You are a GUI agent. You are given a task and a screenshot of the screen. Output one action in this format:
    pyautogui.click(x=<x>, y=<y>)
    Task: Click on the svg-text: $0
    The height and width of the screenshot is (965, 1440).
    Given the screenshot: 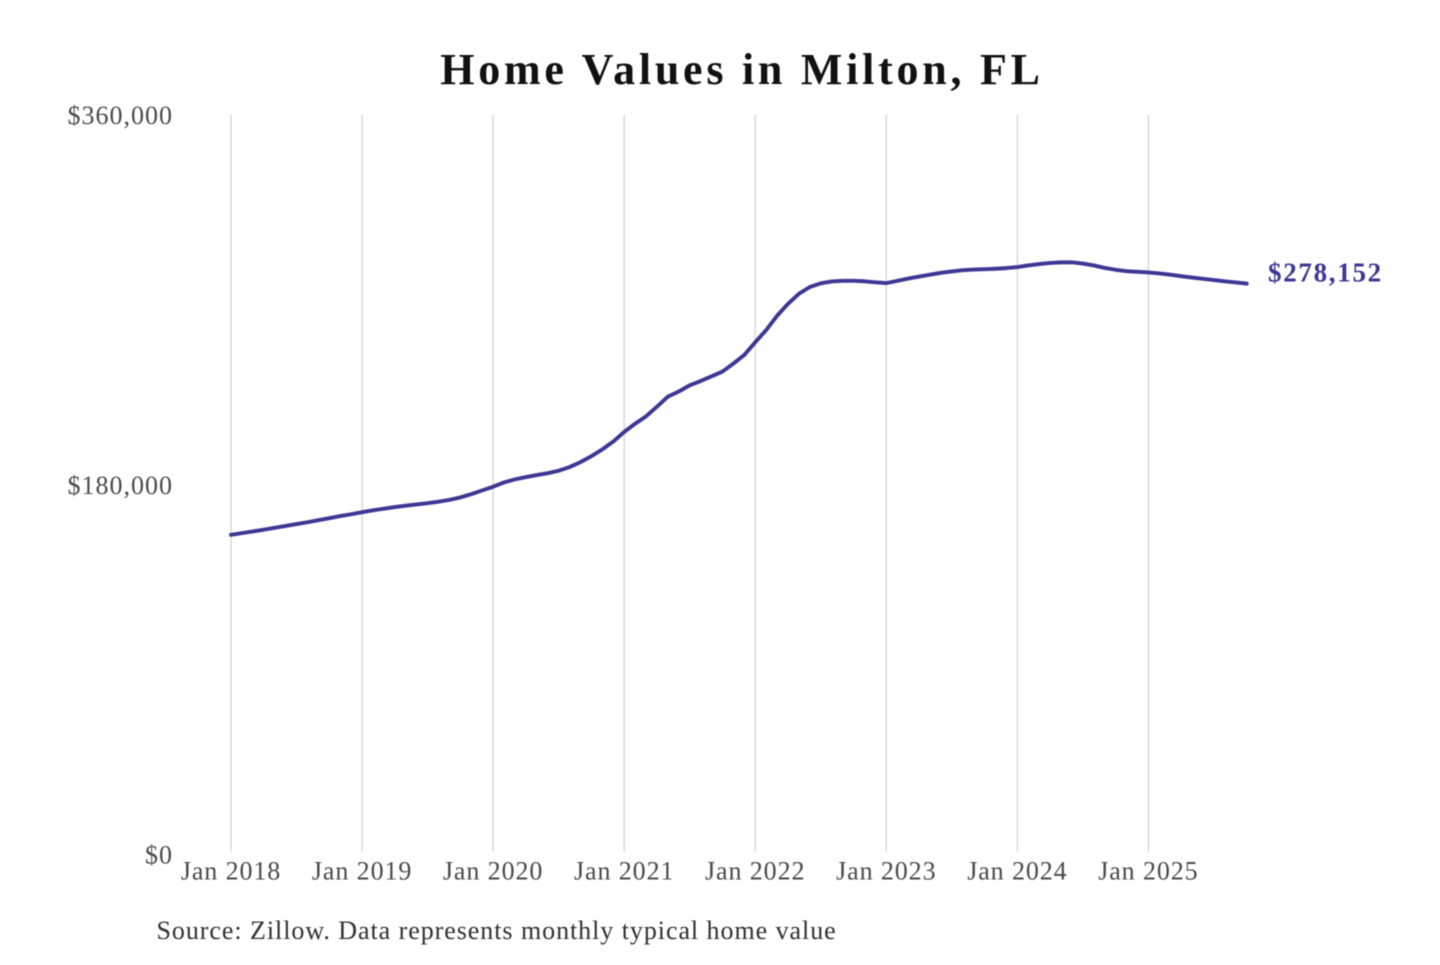 What is the action you would take?
    pyautogui.click(x=159, y=854)
    